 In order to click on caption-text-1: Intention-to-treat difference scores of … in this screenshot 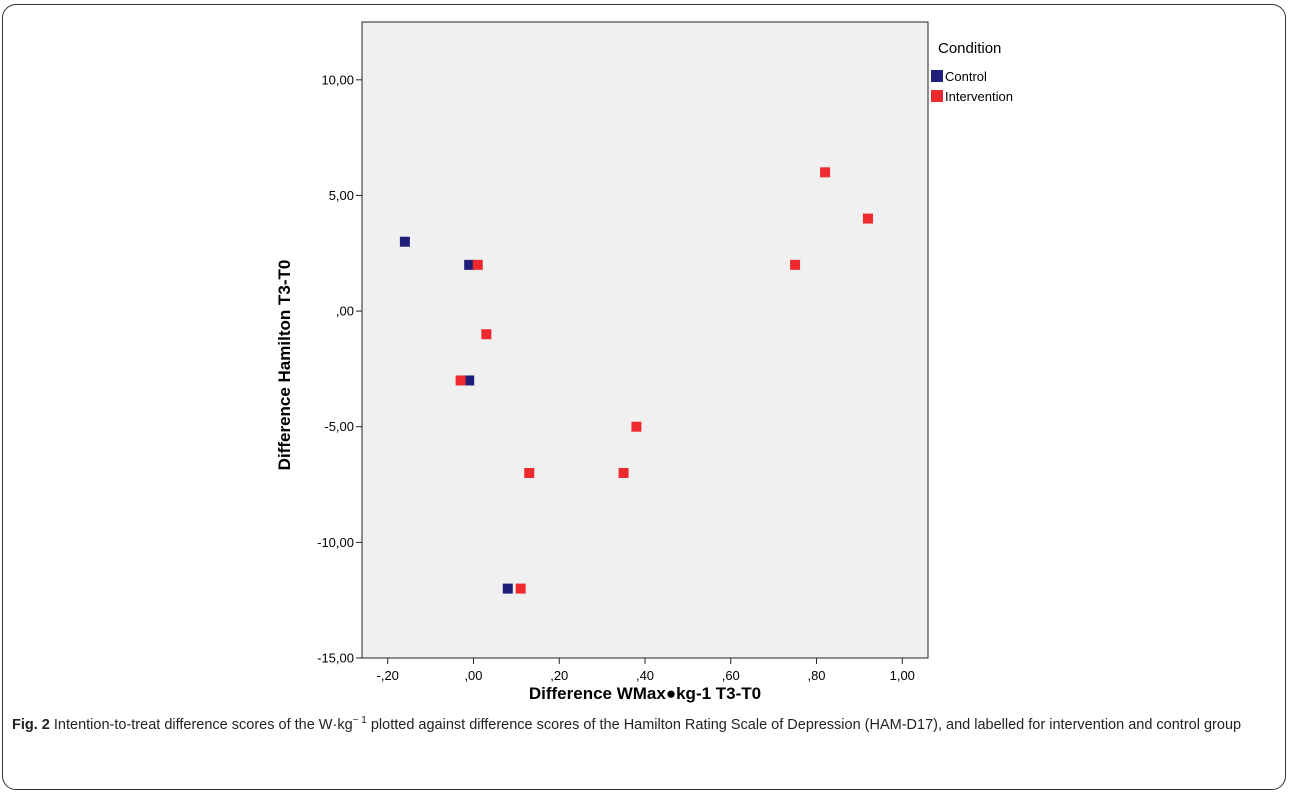, I will do `click(201, 725)`.